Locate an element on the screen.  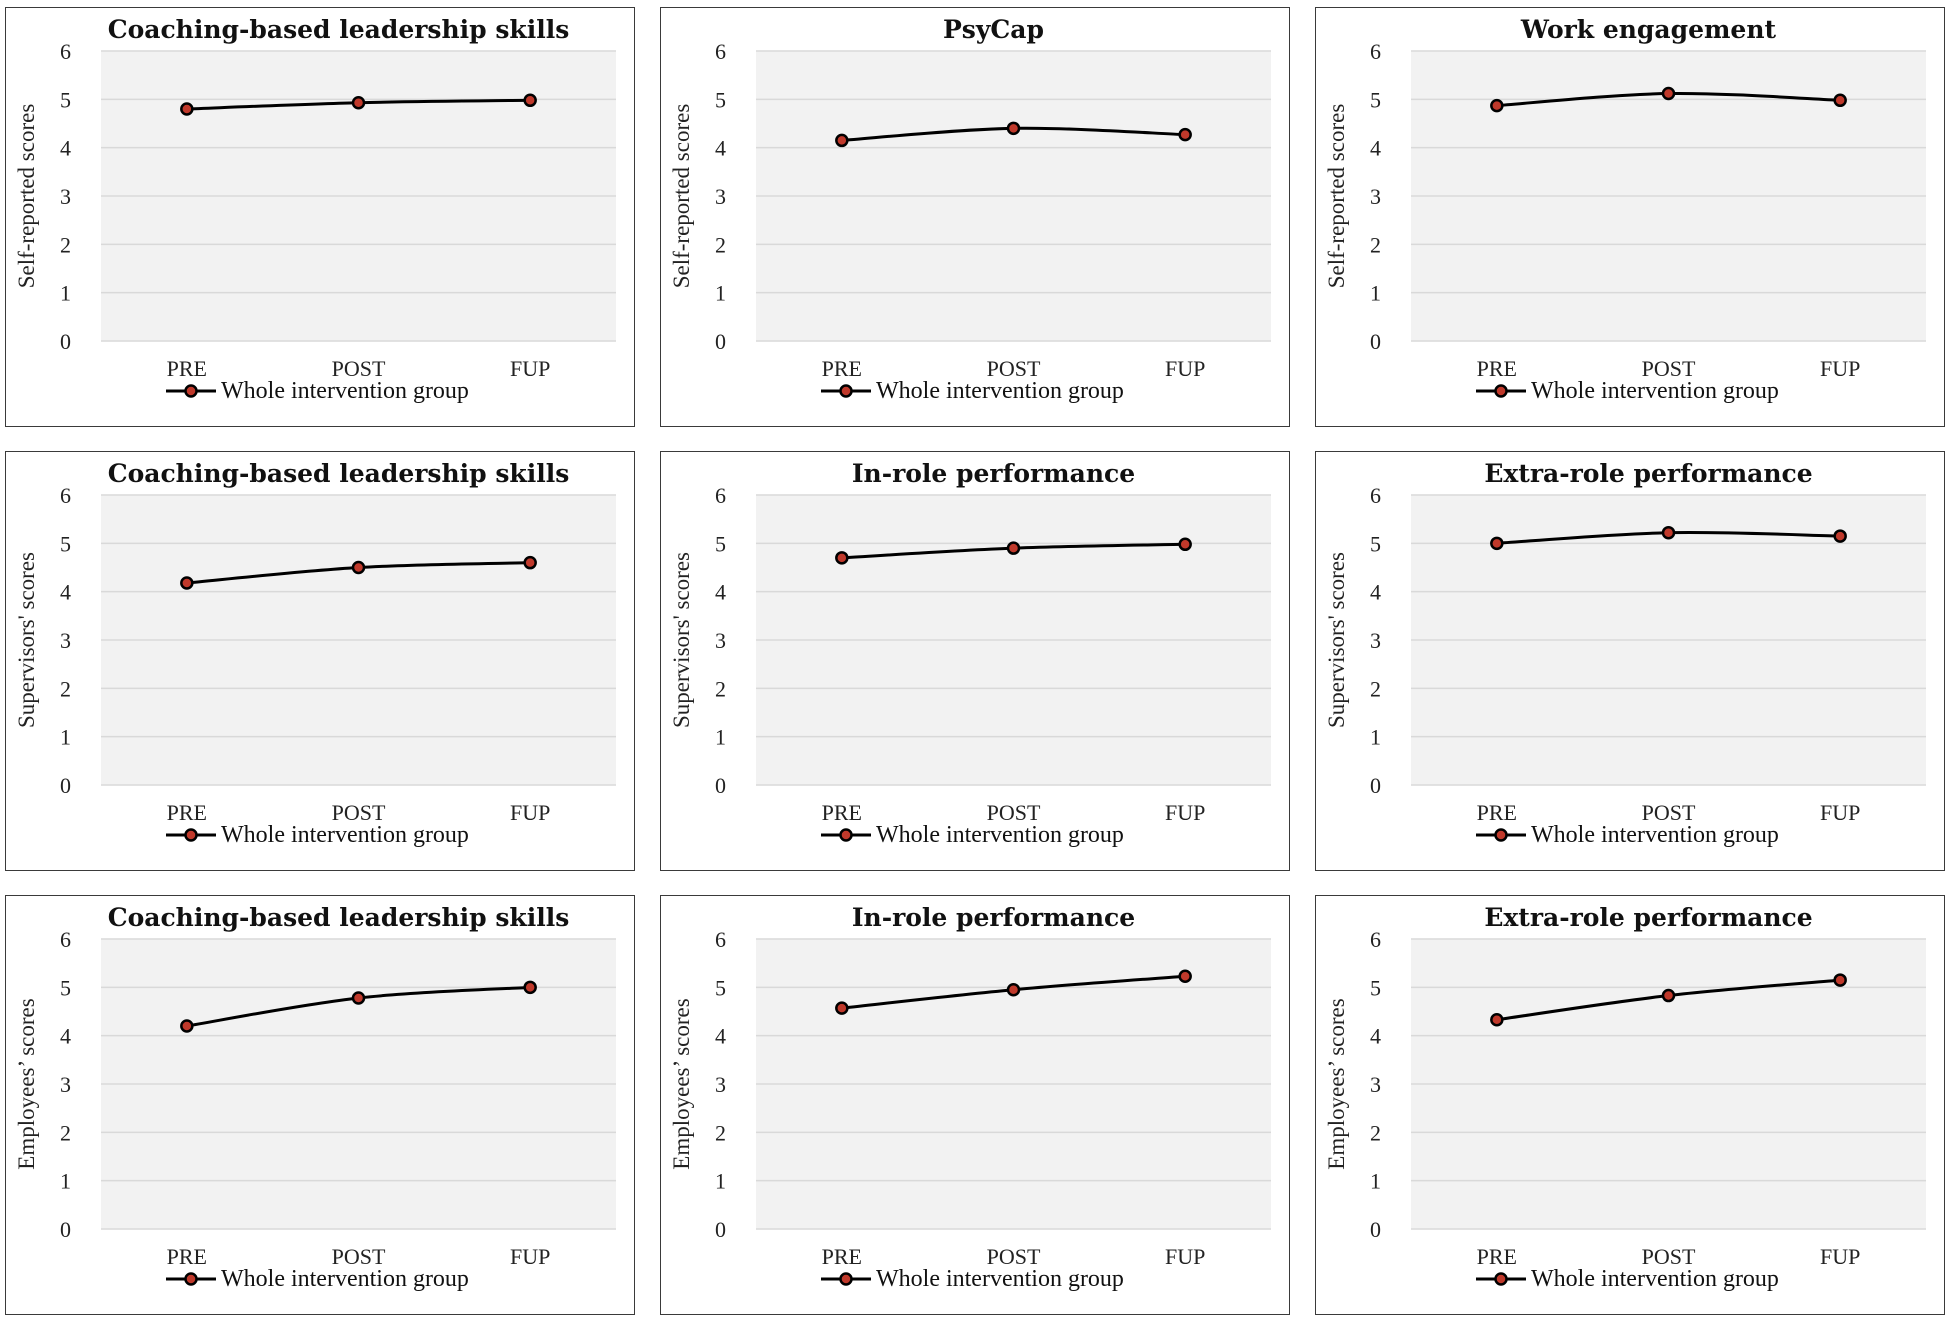
chart-title: Coaching-based leadership skills is located at coordinates (339, 917).